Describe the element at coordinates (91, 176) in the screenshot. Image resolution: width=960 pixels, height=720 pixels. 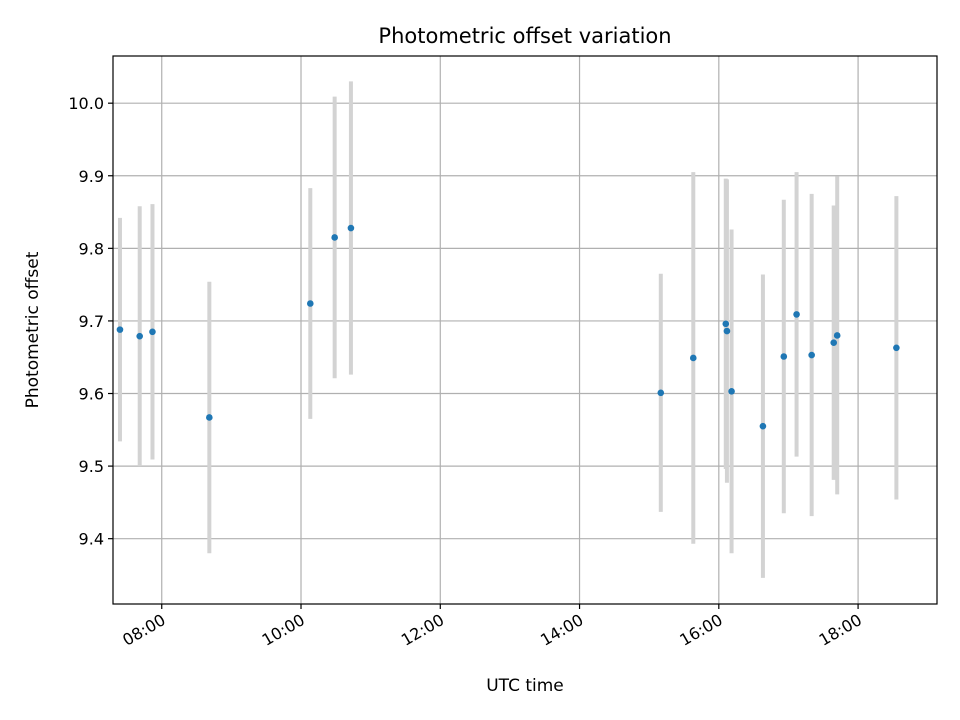
I see `y-tick-label: 9.9` at that location.